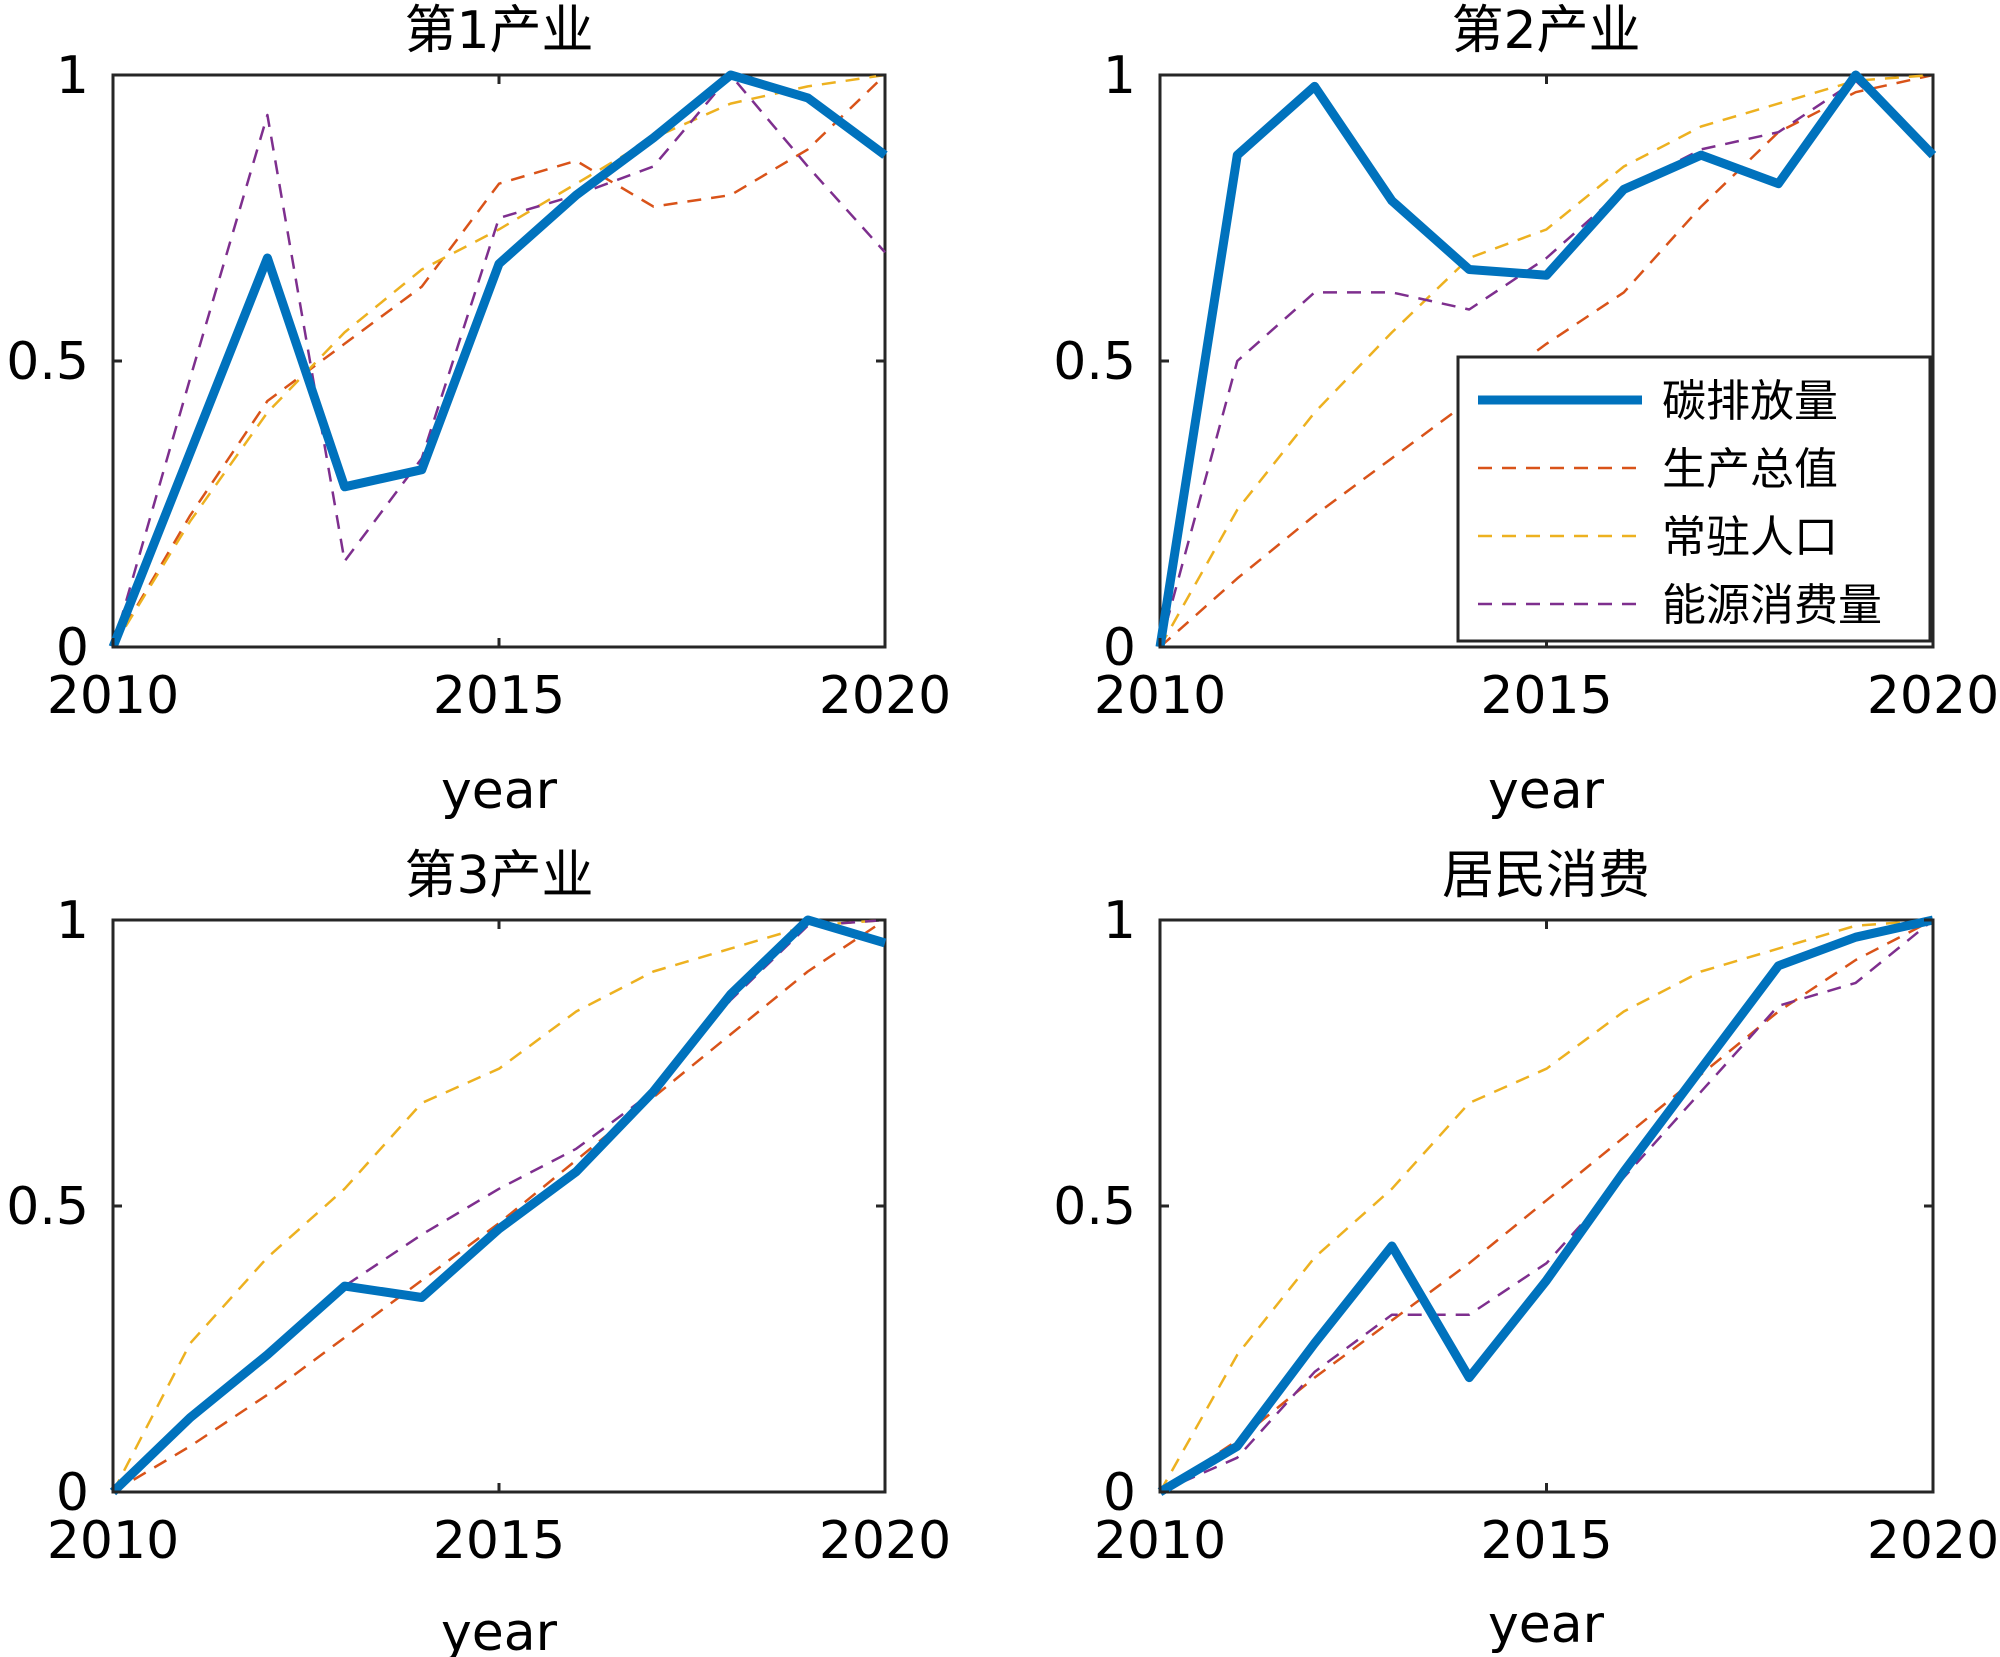 The image size is (2000, 1657). Describe the element at coordinates (1772, 605) in the screenshot. I see `legend-label-energy: 能源消费量` at that location.